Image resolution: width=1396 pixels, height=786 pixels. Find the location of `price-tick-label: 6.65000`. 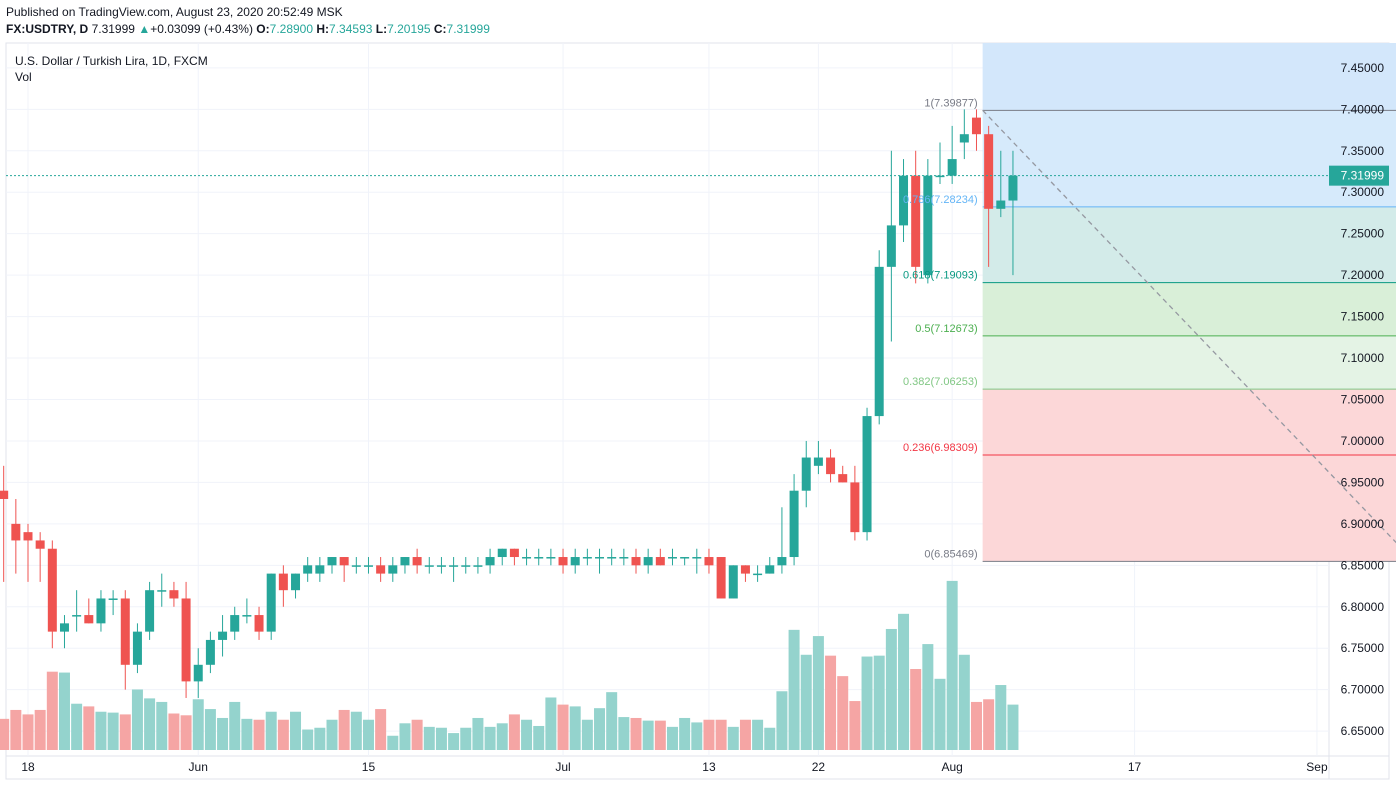

price-tick-label: 6.65000 is located at coordinates (1363, 731).